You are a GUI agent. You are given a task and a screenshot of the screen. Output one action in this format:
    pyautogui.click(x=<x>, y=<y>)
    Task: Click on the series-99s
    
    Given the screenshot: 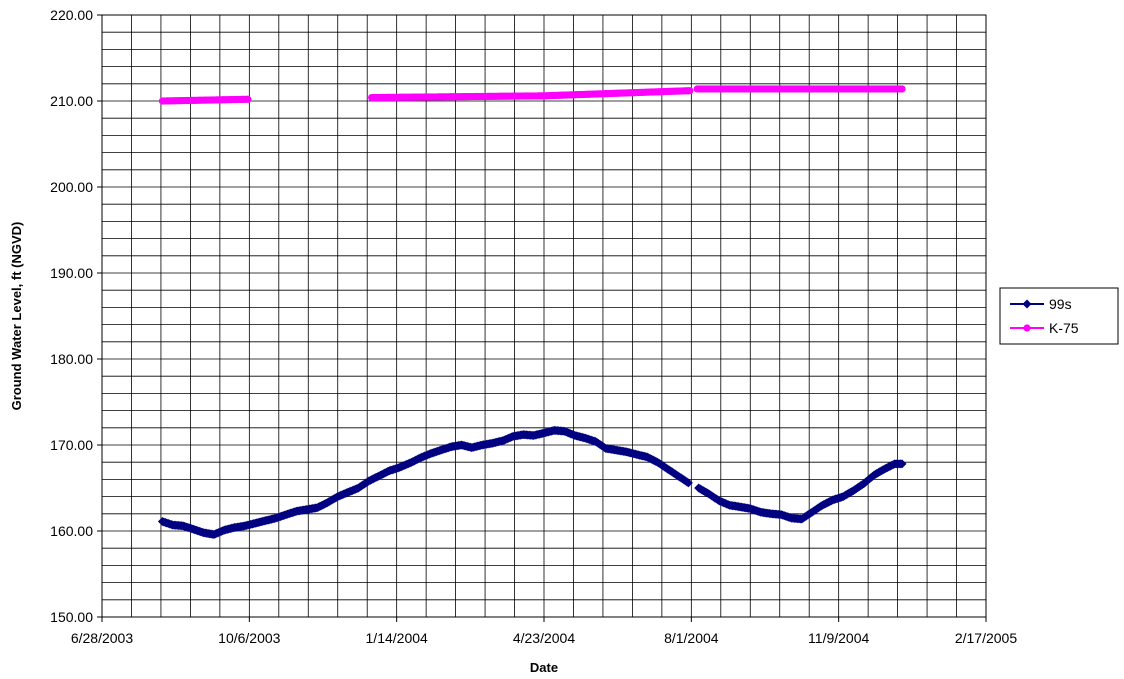 What is the action you would take?
    pyautogui.click(x=532, y=482)
    